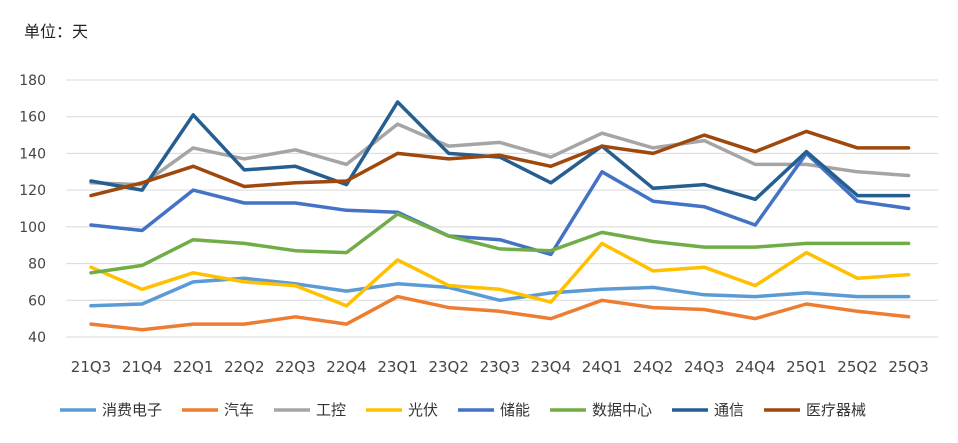  I want to click on unit-label: 单位：天, so click(56, 31).